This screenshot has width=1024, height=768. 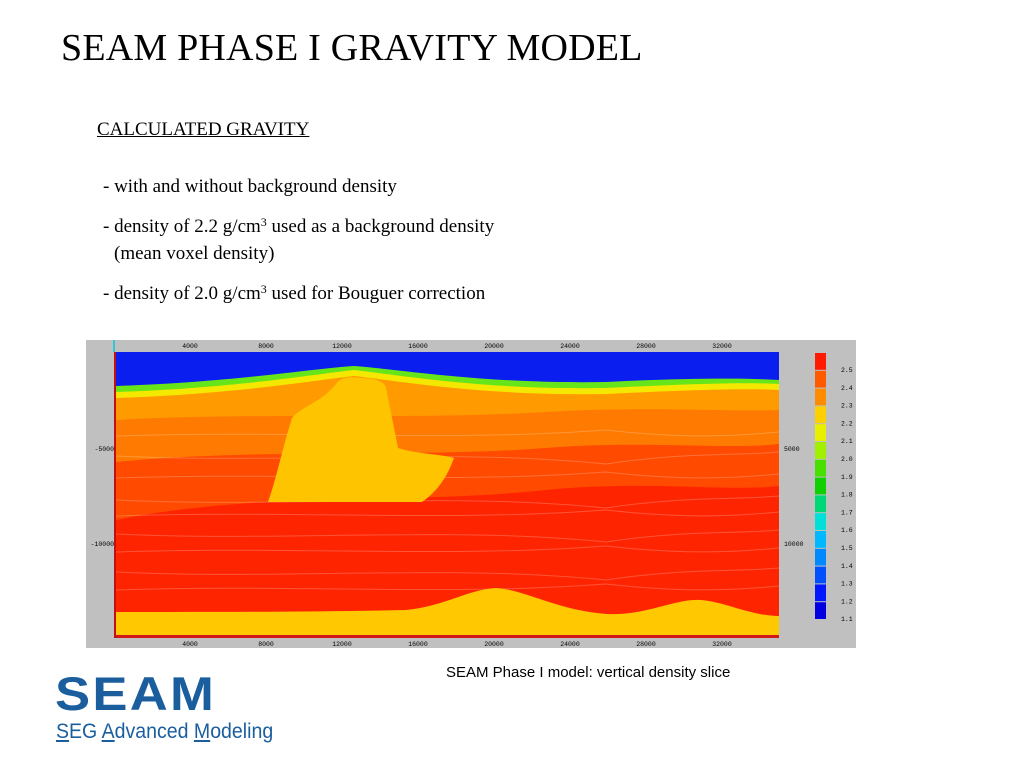 What do you see at coordinates (847, 388) in the screenshot?
I see `colorbar-label: 2.4` at bounding box center [847, 388].